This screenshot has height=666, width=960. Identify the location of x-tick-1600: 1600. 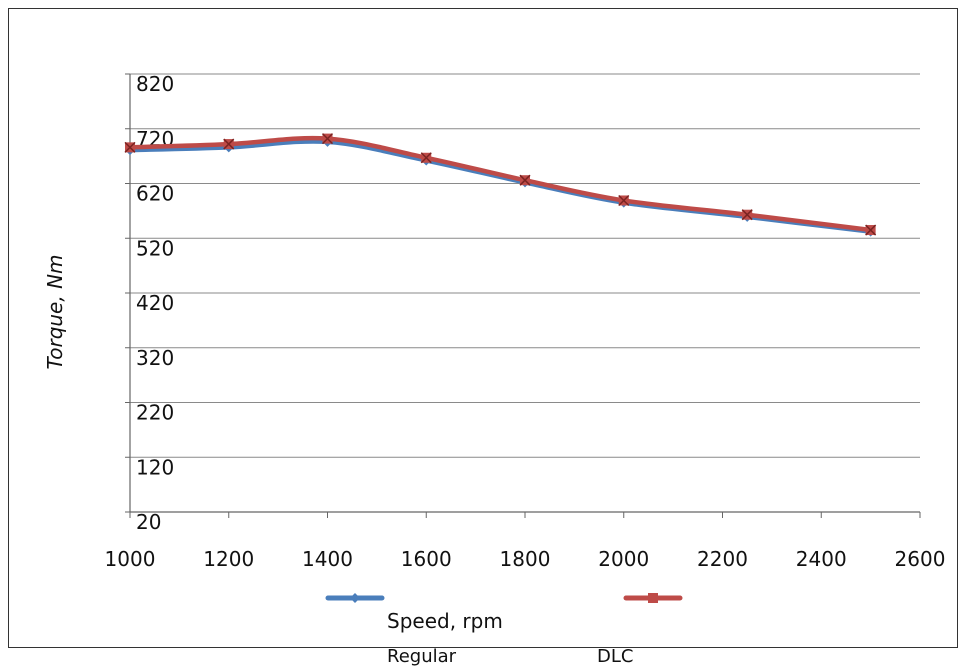
(426, 559).